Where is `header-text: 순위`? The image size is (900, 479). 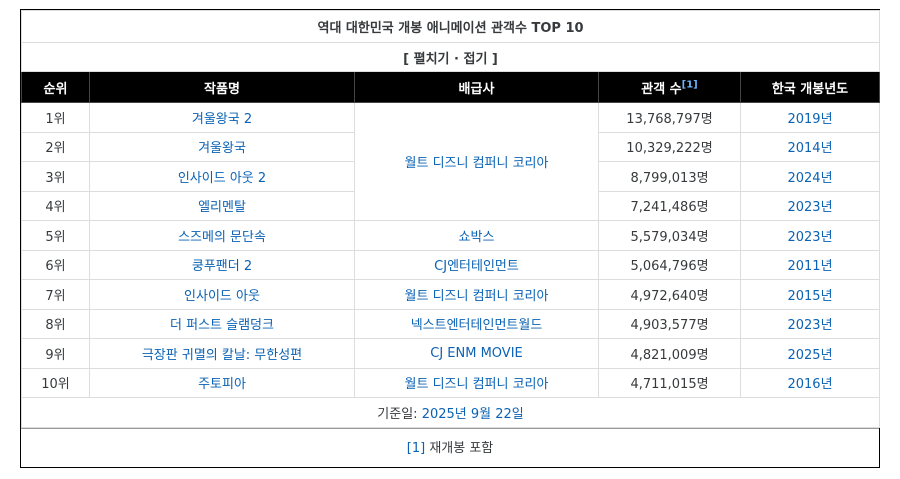 header-text: 순위 is located at coordinates (55, 89).